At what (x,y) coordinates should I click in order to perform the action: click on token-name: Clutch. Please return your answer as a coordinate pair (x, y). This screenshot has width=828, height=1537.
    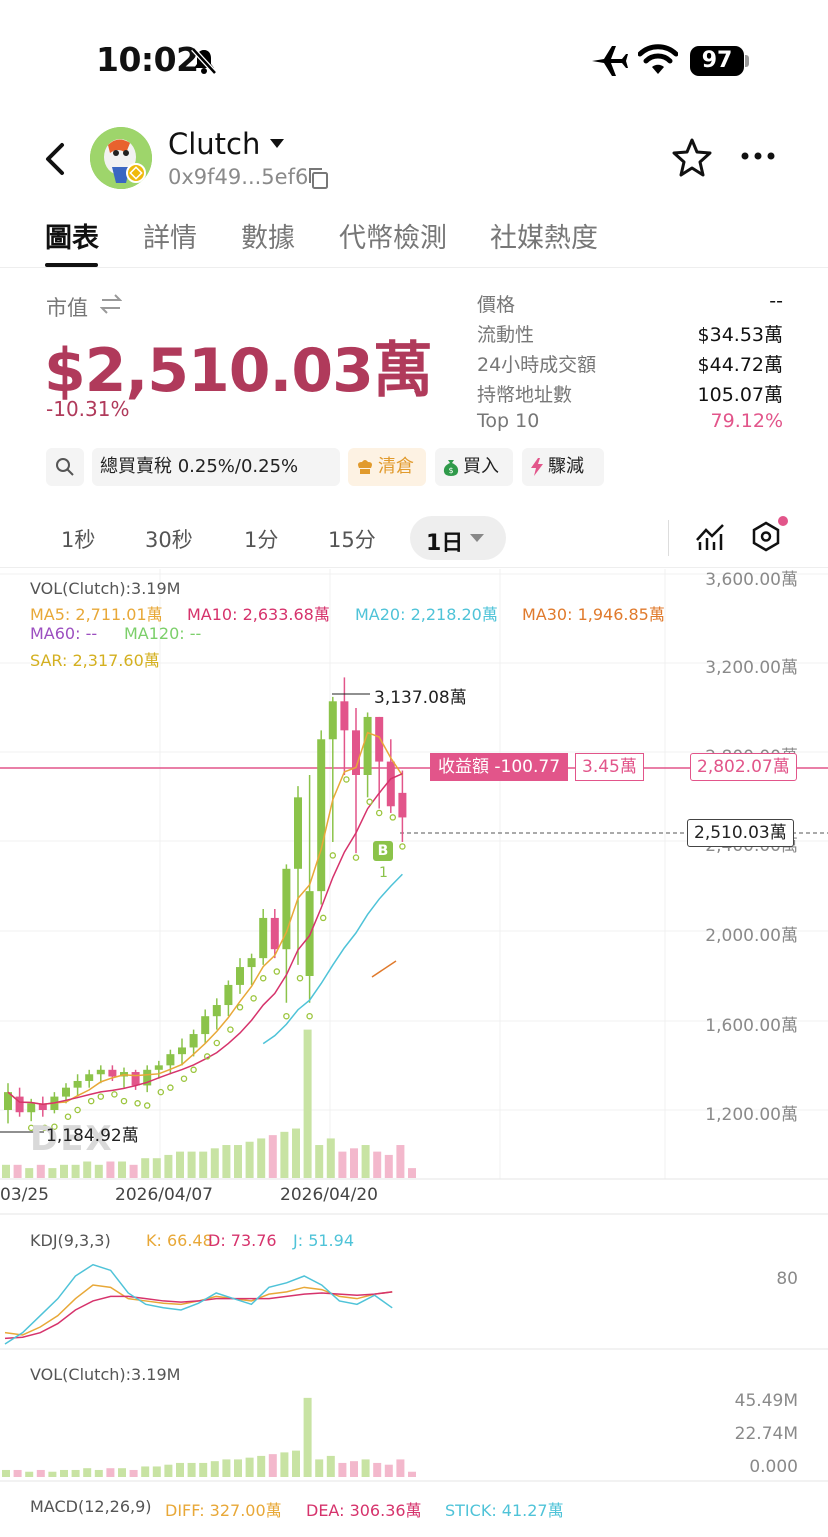
    Looking at the image, I should click on (214, 144).